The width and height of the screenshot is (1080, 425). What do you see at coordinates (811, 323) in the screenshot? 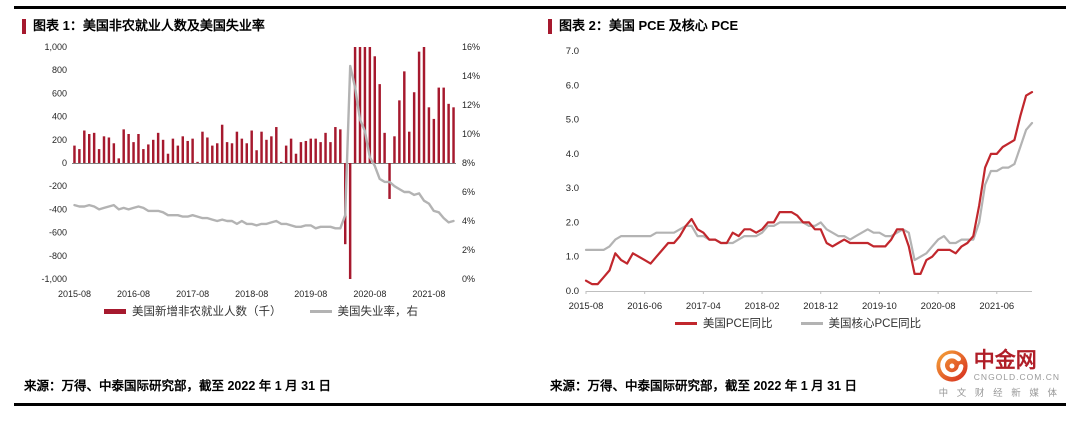
I see `core-pce-legend-swatch` at bounding box center [811, 323].